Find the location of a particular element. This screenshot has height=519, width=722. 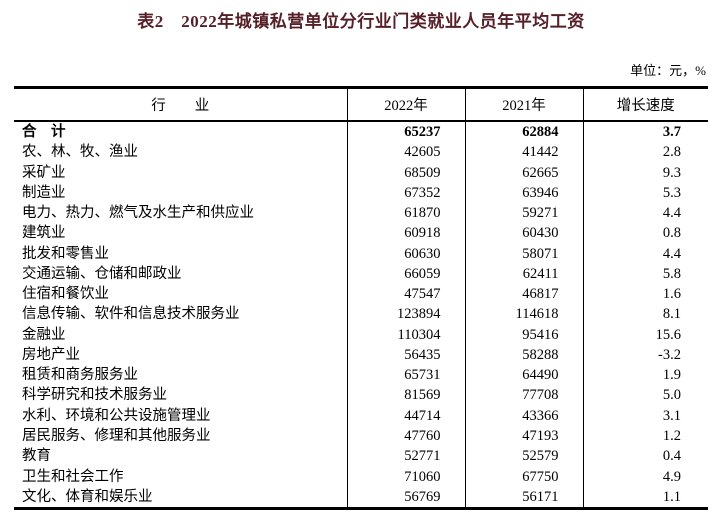

industry-cell: 金融业 is located at coordinates (44, 334).